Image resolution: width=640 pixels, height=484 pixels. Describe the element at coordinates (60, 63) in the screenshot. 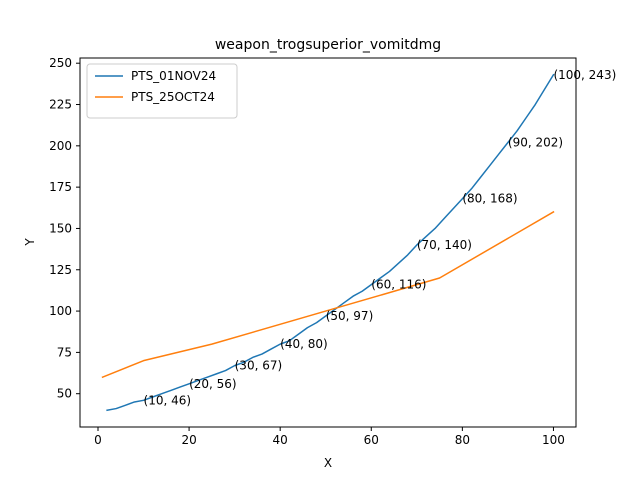

I see `y-tick-label: 250` at that location.